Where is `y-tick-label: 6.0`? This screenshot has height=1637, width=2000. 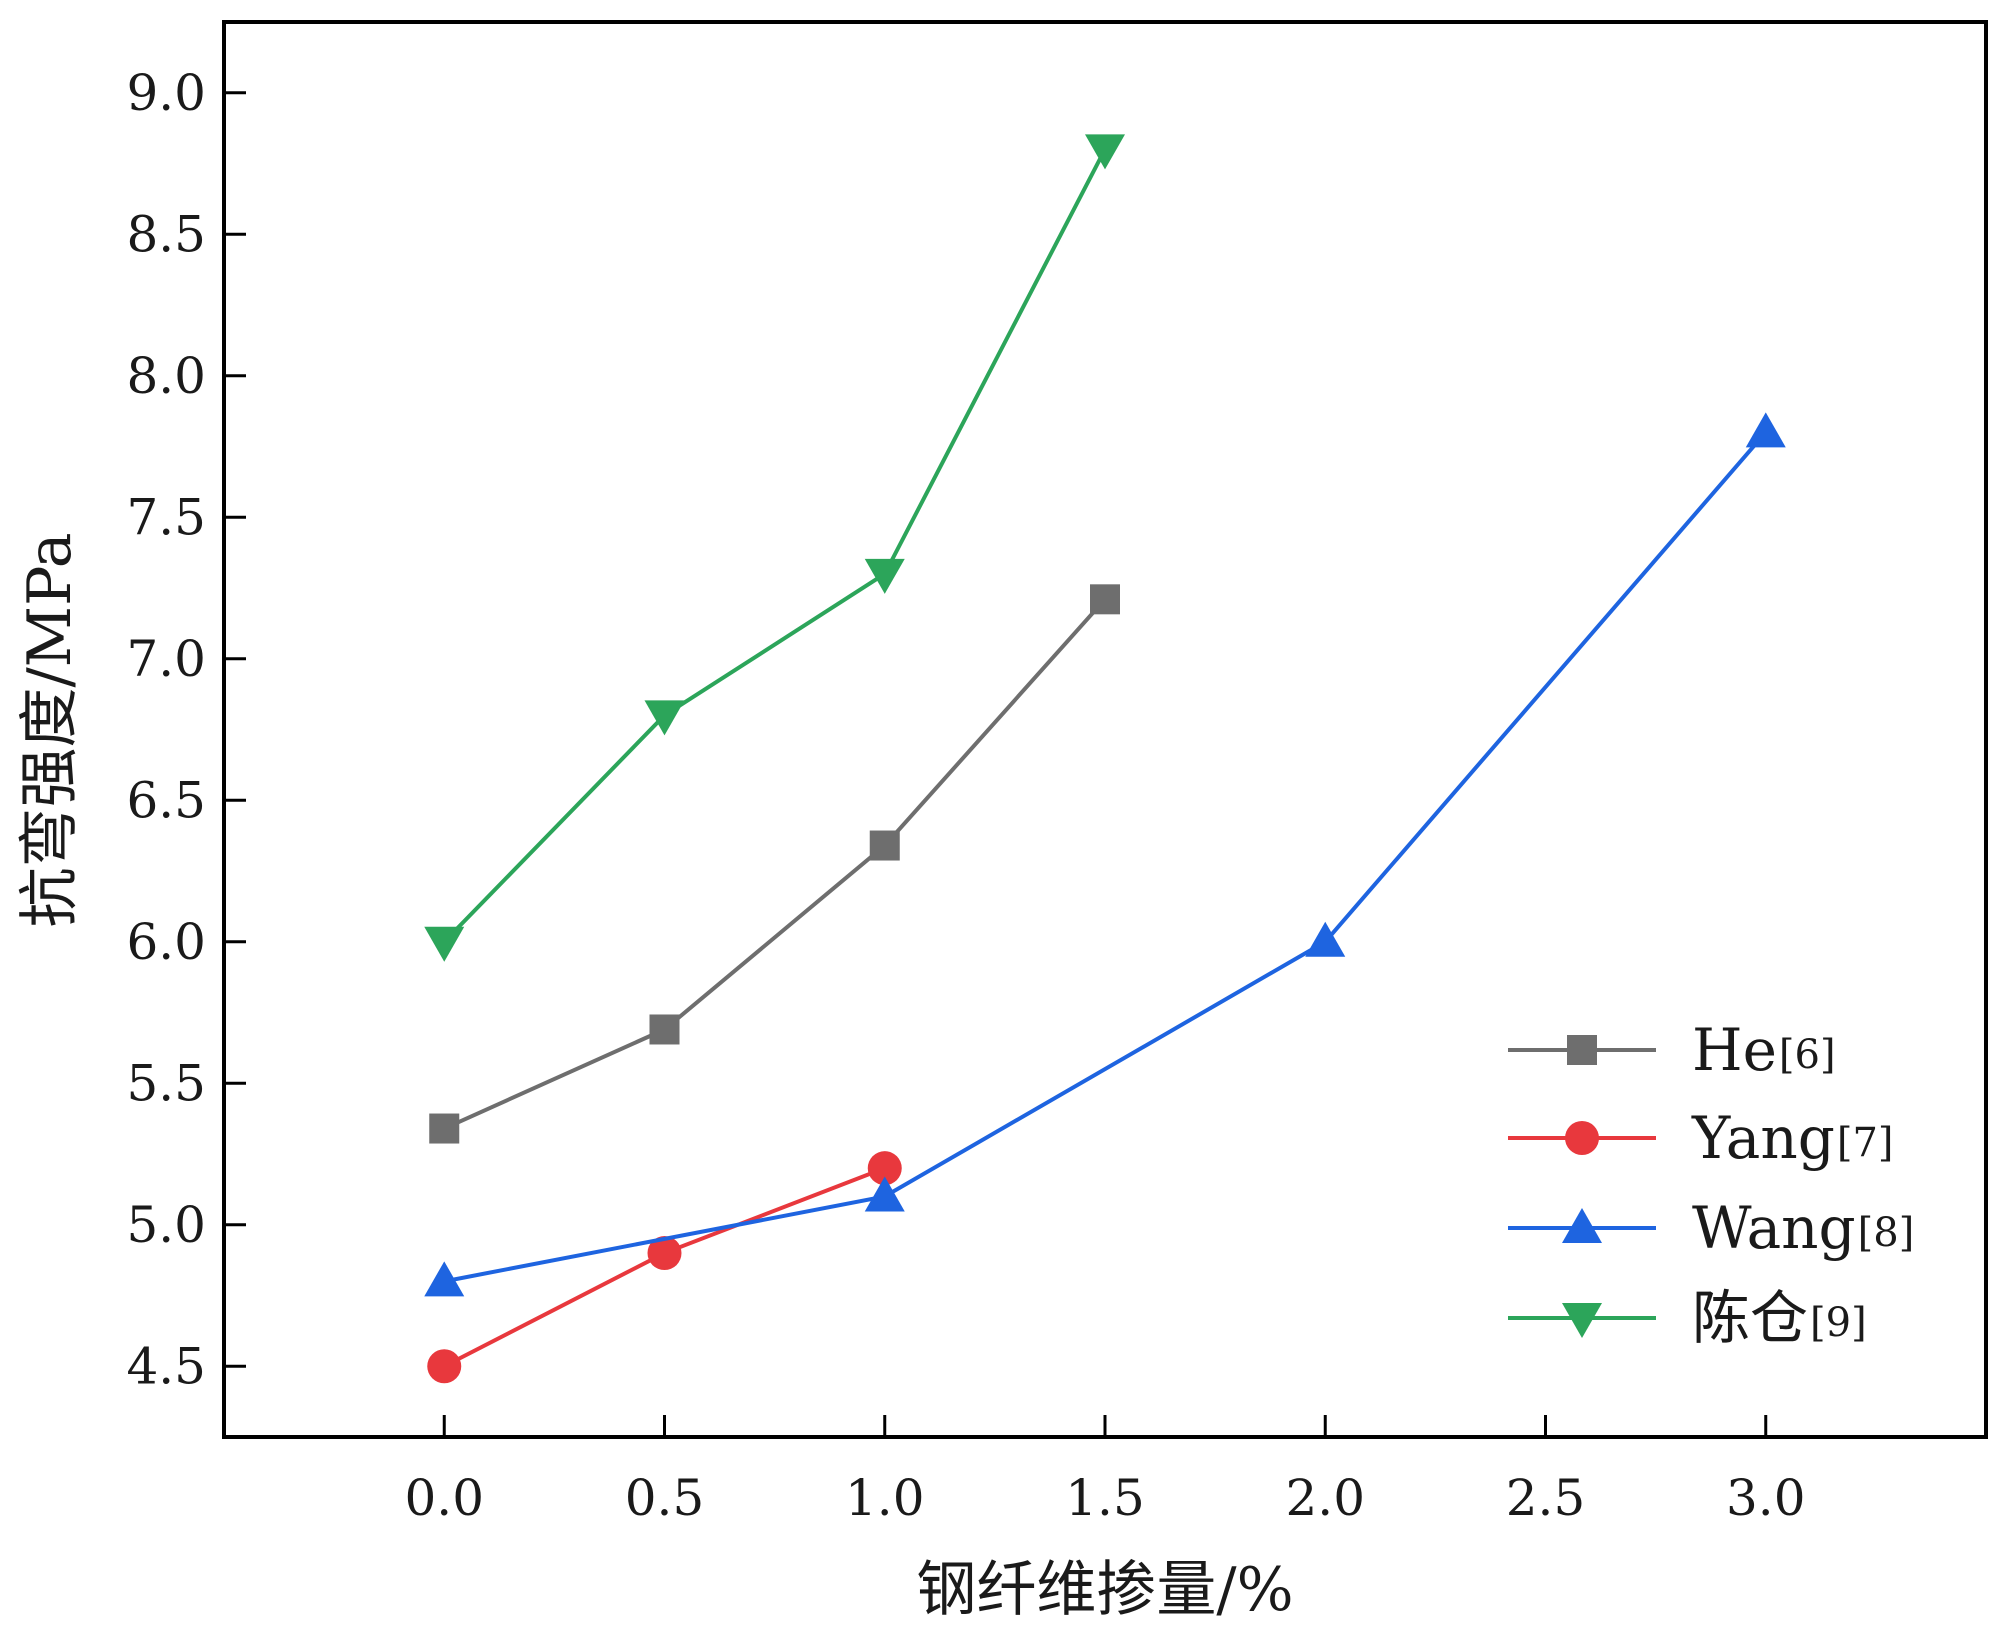
y-tick-label: 6.0 is located at coordinates (166, 942).